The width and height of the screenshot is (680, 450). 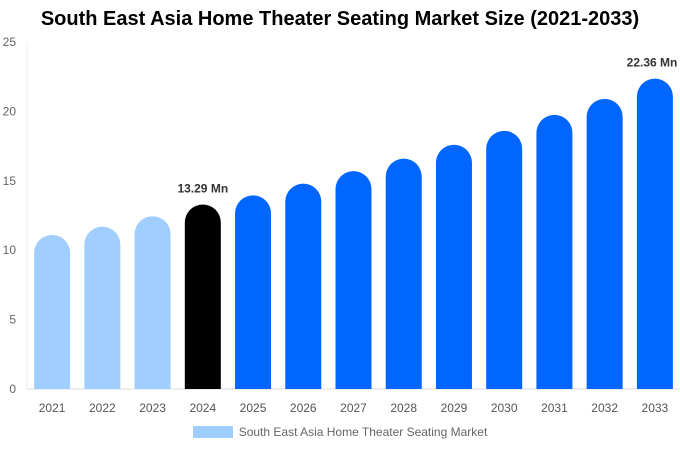 I want to click on bar-2022, so click(x=102, y=307).